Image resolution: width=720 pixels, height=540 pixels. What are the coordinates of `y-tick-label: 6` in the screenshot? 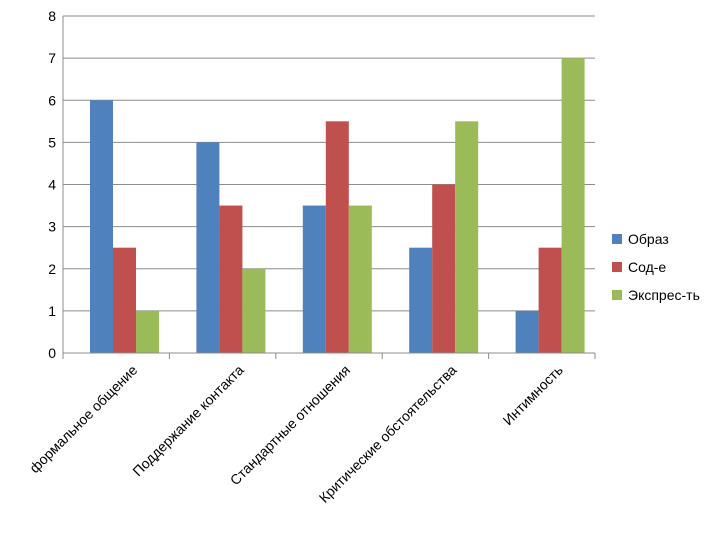 It's located at (52, 100).